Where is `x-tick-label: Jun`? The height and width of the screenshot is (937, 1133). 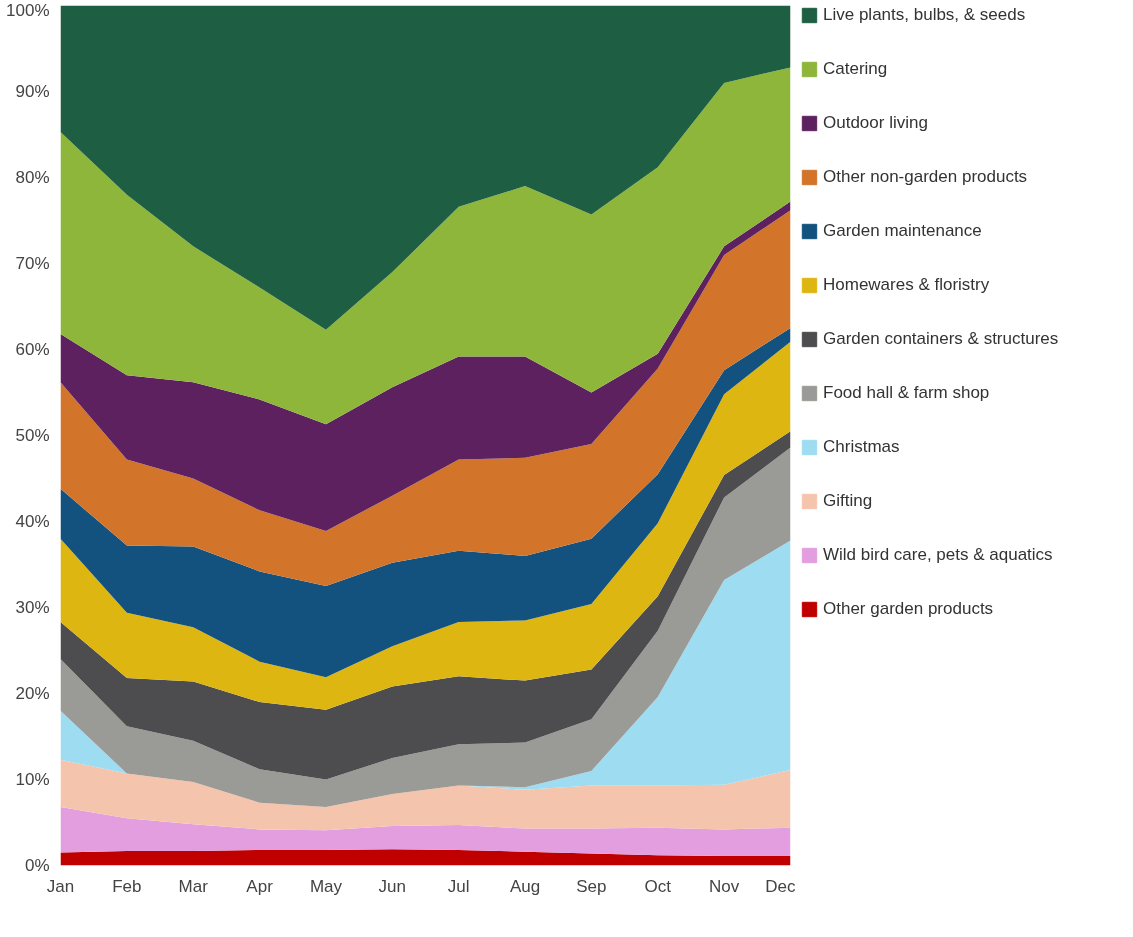 x-tick-label: Jun is located at coordinates (392, 886).